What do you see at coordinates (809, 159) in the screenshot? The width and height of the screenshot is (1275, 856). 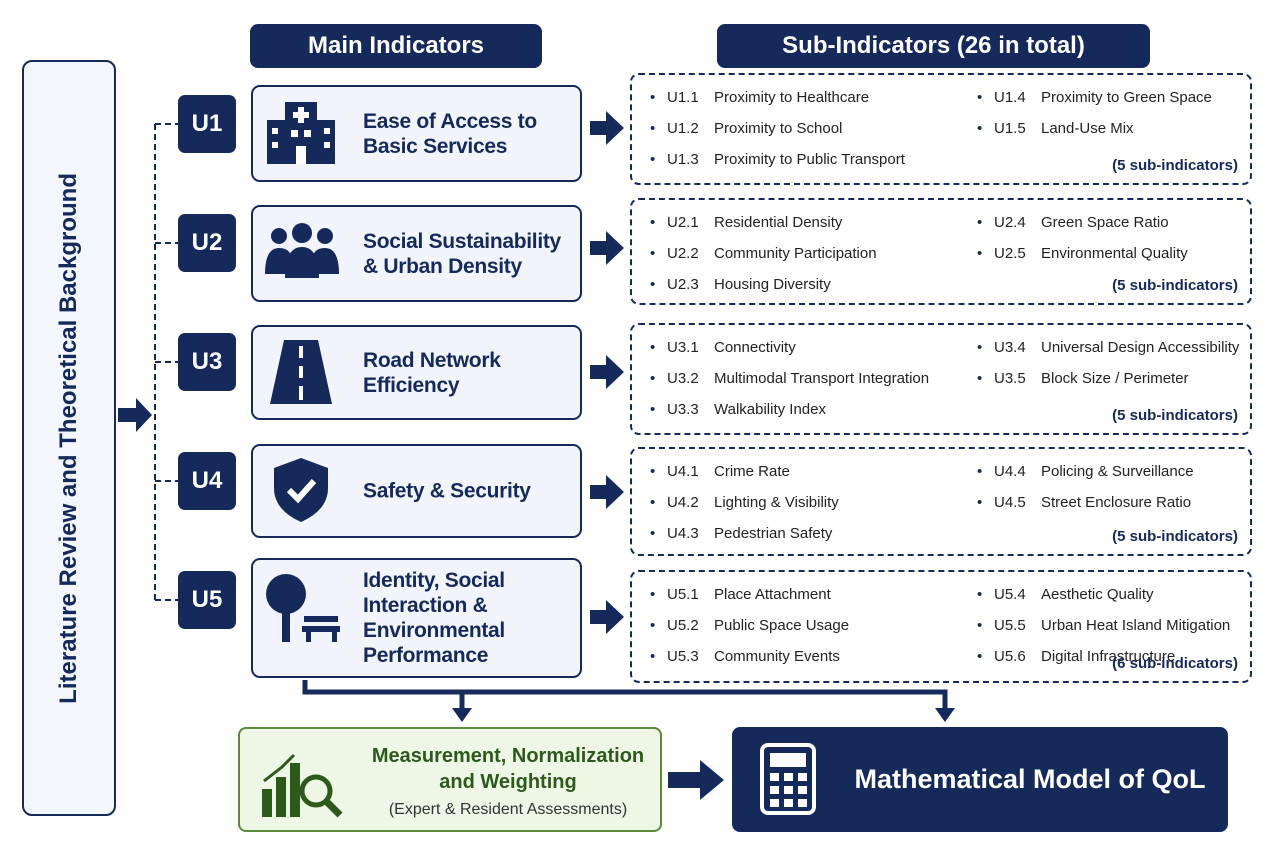 I see `sub-indicator-label: Proximity to Public Transport` at bounding box center [809, 159].